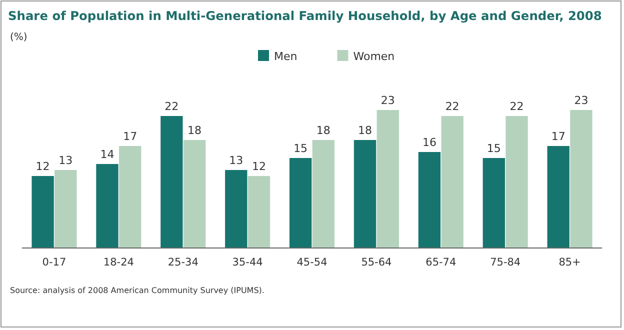  What do you see at coordinates (312, 262) in the screenshot?
I see `x-tick-label: 45-54` at bounding box center [312, 262].